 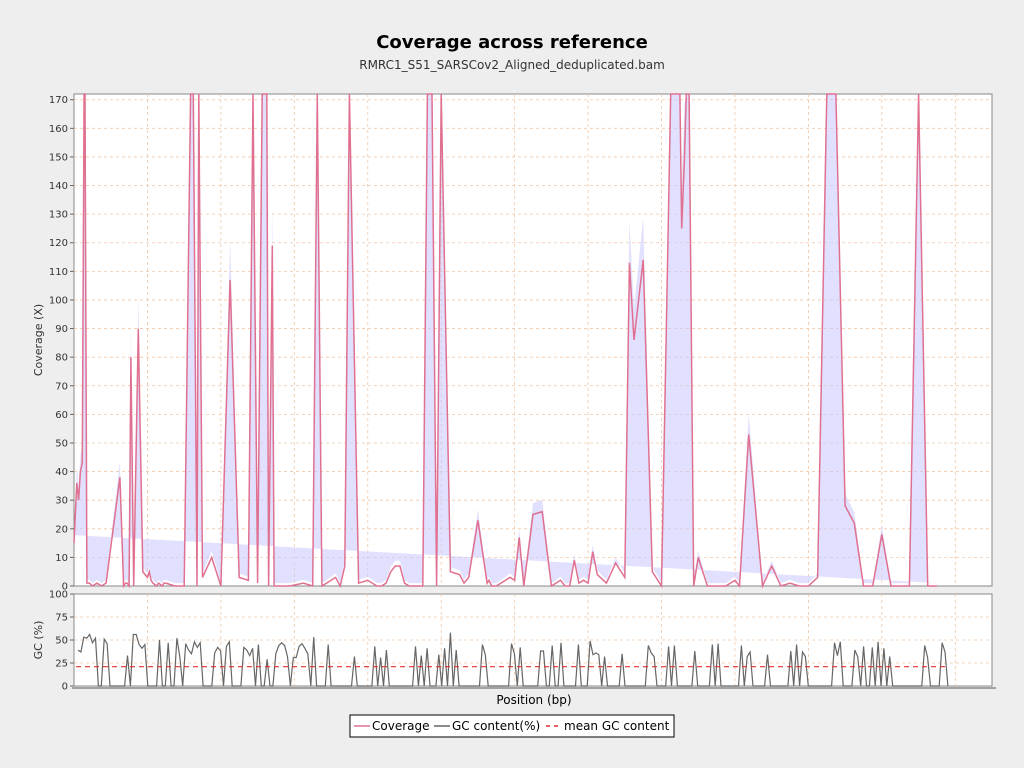 I want to click on gc-y-tick-label: 50, so click(x=61, y=641).